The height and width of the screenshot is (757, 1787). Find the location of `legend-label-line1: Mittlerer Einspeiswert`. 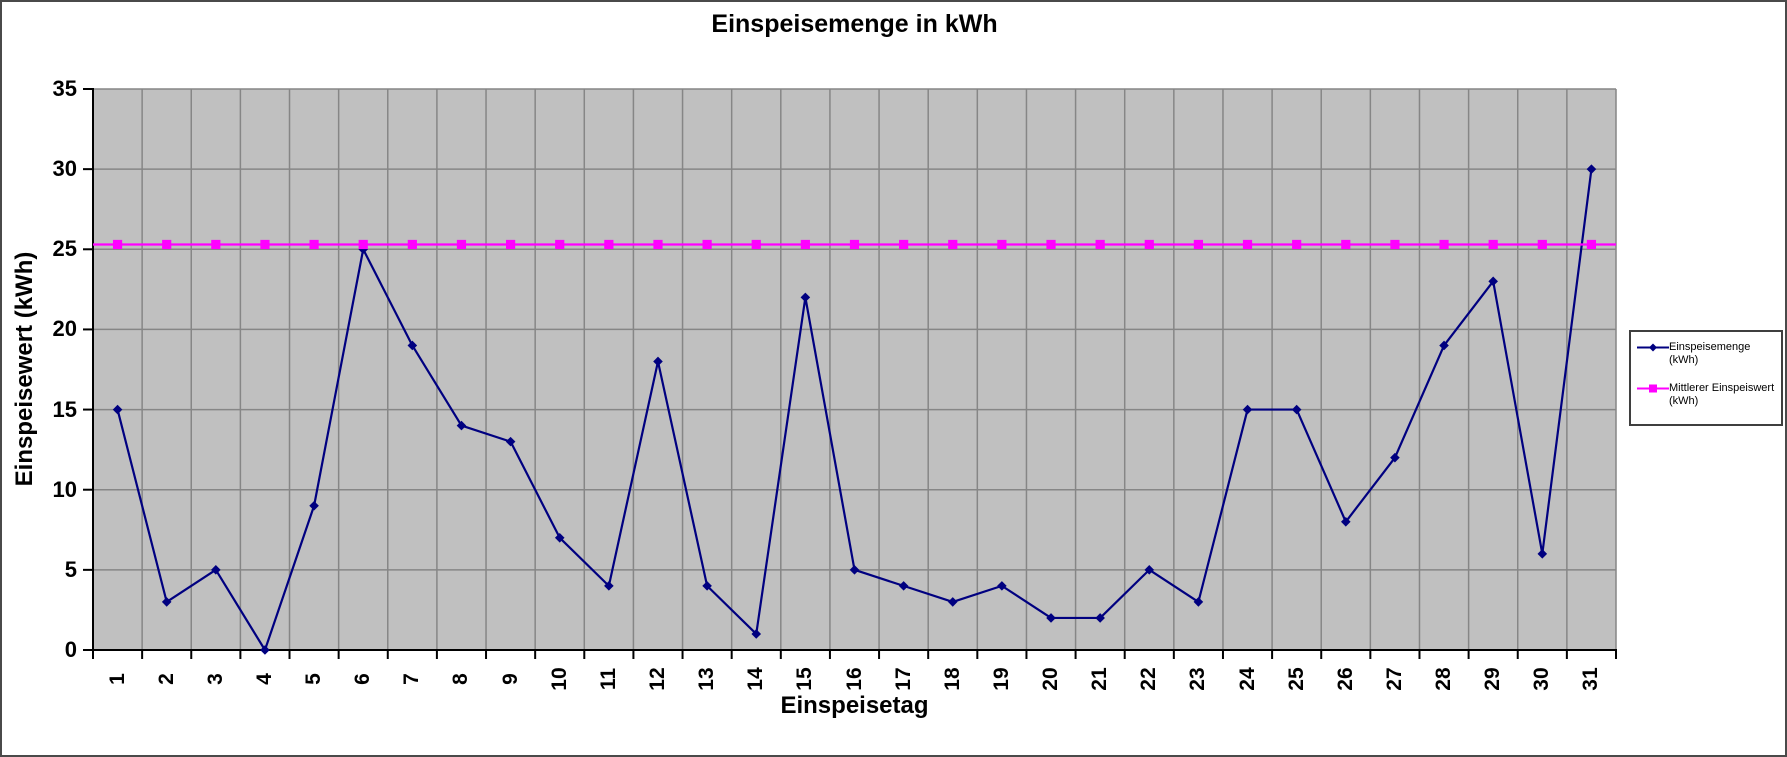

legend-label-line1: Mittlerer Einspeiswert is located at coordinates (1722, 388).